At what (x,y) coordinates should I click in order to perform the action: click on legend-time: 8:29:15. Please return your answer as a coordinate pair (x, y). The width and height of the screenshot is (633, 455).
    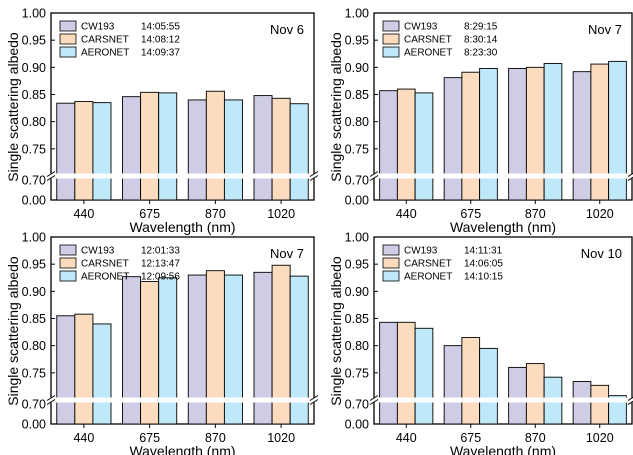
    Looking at the image, I should click on (481, 27).